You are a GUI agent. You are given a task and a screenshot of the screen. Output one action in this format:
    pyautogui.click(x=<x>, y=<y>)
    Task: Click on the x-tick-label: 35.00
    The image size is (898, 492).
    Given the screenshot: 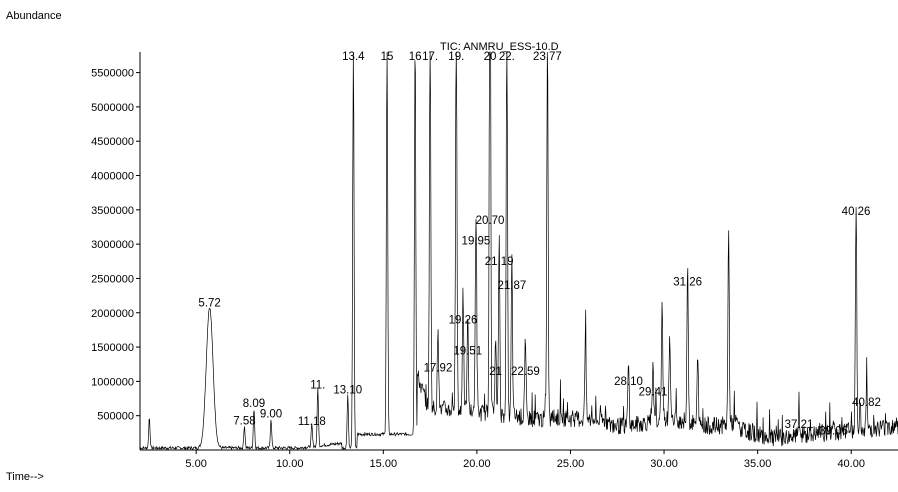 What is the action you would take?
    pyautogui.click(x=758, y=464)
    